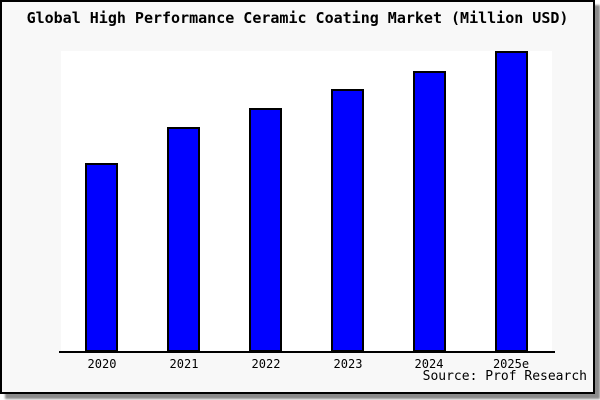 Image resolution: width=600 pixels, height=400 pixels. Describe the element at coordinates (266, 364) in the screenshot. I see `x-tick-label-2022: 2022` at that location.